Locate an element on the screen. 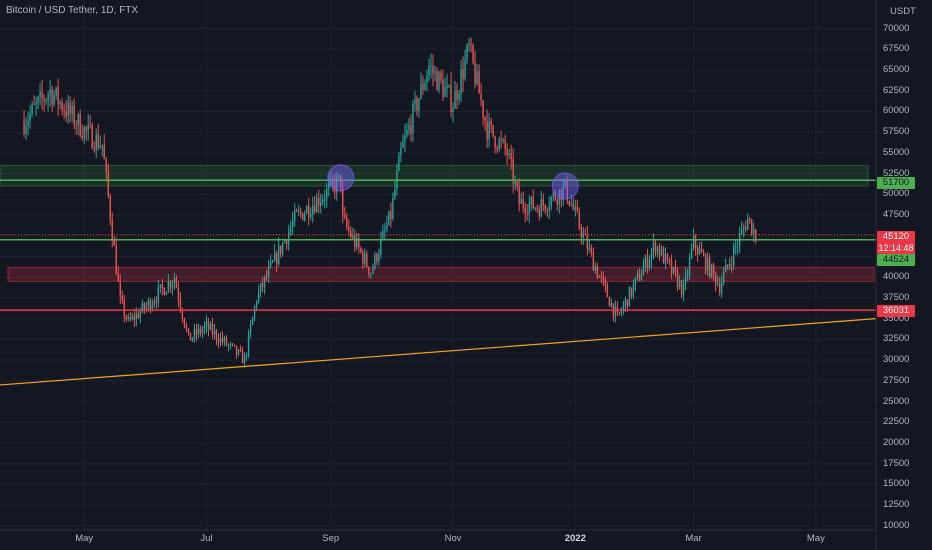 Image resolution: width=932 pixels, height=550 pixels. ascending-trendline is located at coordinates (438, 352).